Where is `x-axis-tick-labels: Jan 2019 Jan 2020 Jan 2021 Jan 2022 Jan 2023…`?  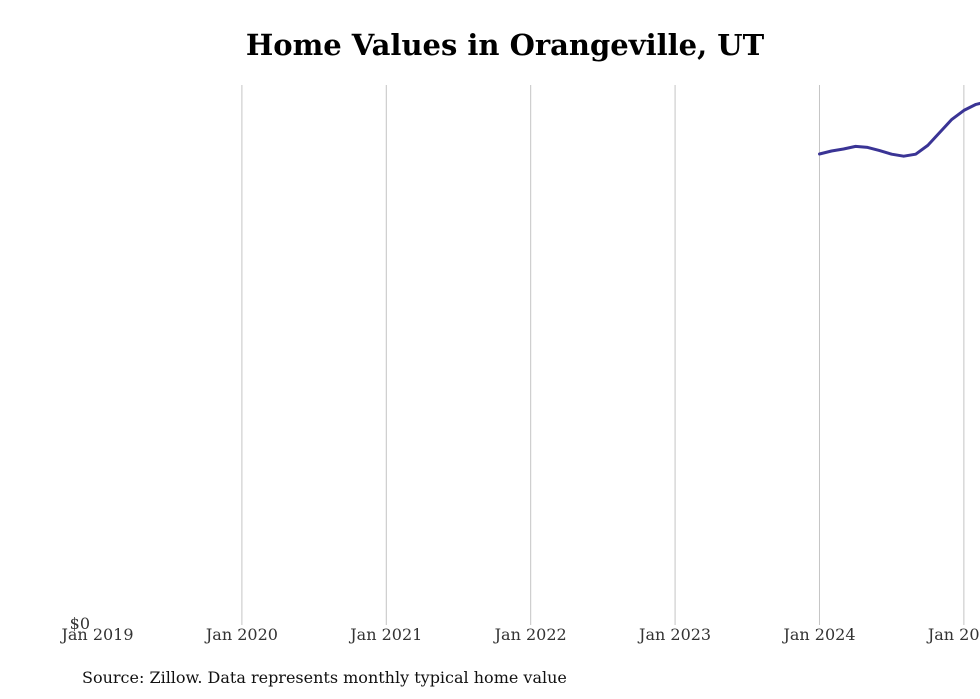
x-axis-tick-labels: Jan 2019 Jan 2020 Jan 2021 Jan 2022 Jan 2023… is located at coordinates (519, 634).